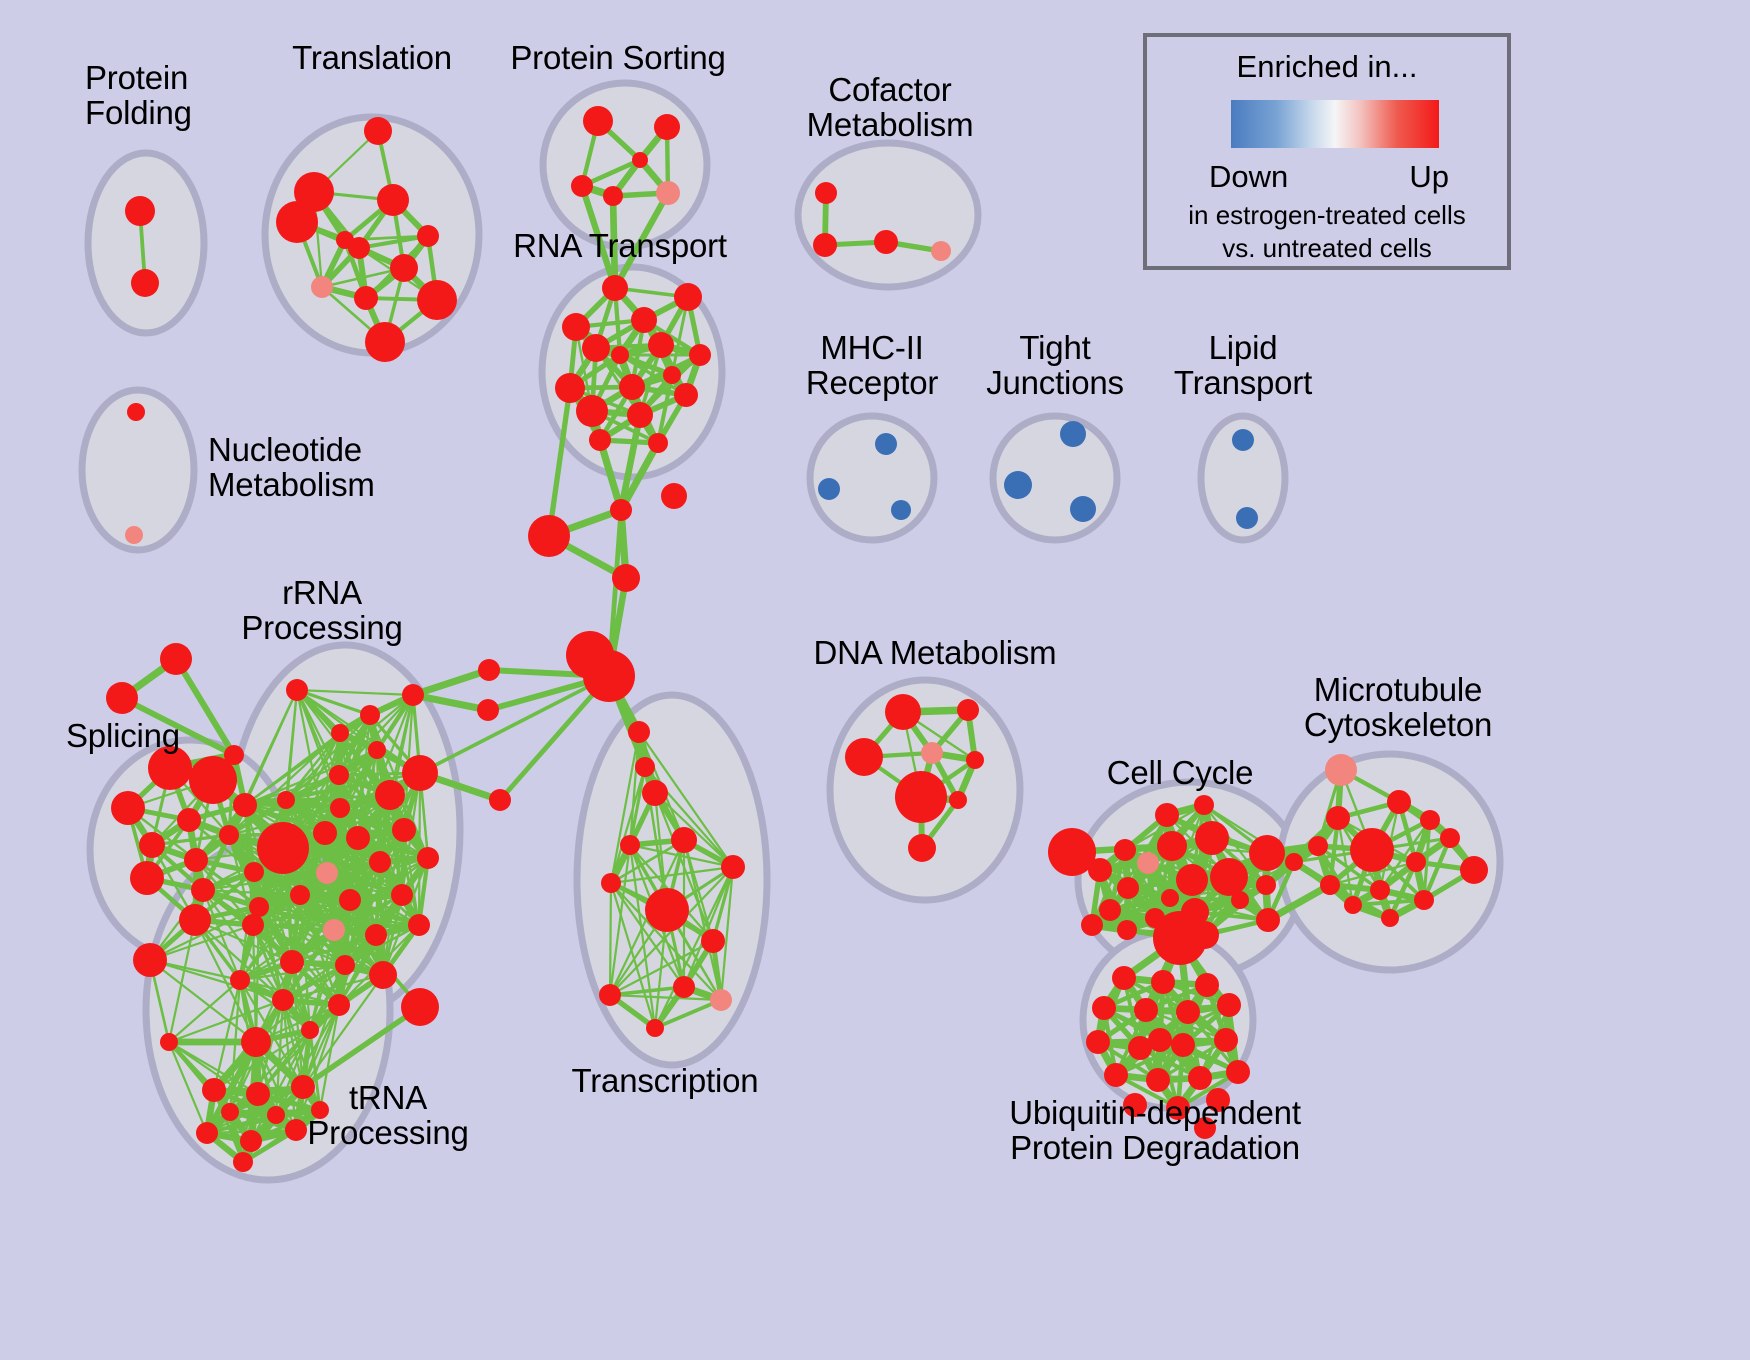  What do you see at coordinates (1243, 478) in the screenshot?
I see `cluster-ellipse-lipid-transport` at bounding box center [1243, 478].